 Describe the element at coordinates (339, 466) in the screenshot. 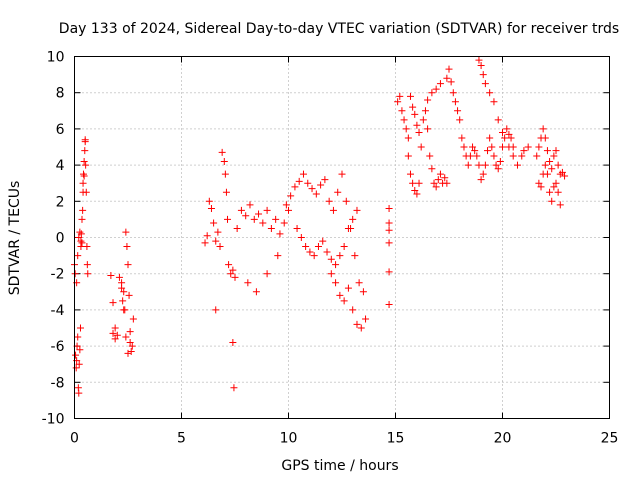

I see `x-axis-title: GPS time / hours` at that location.